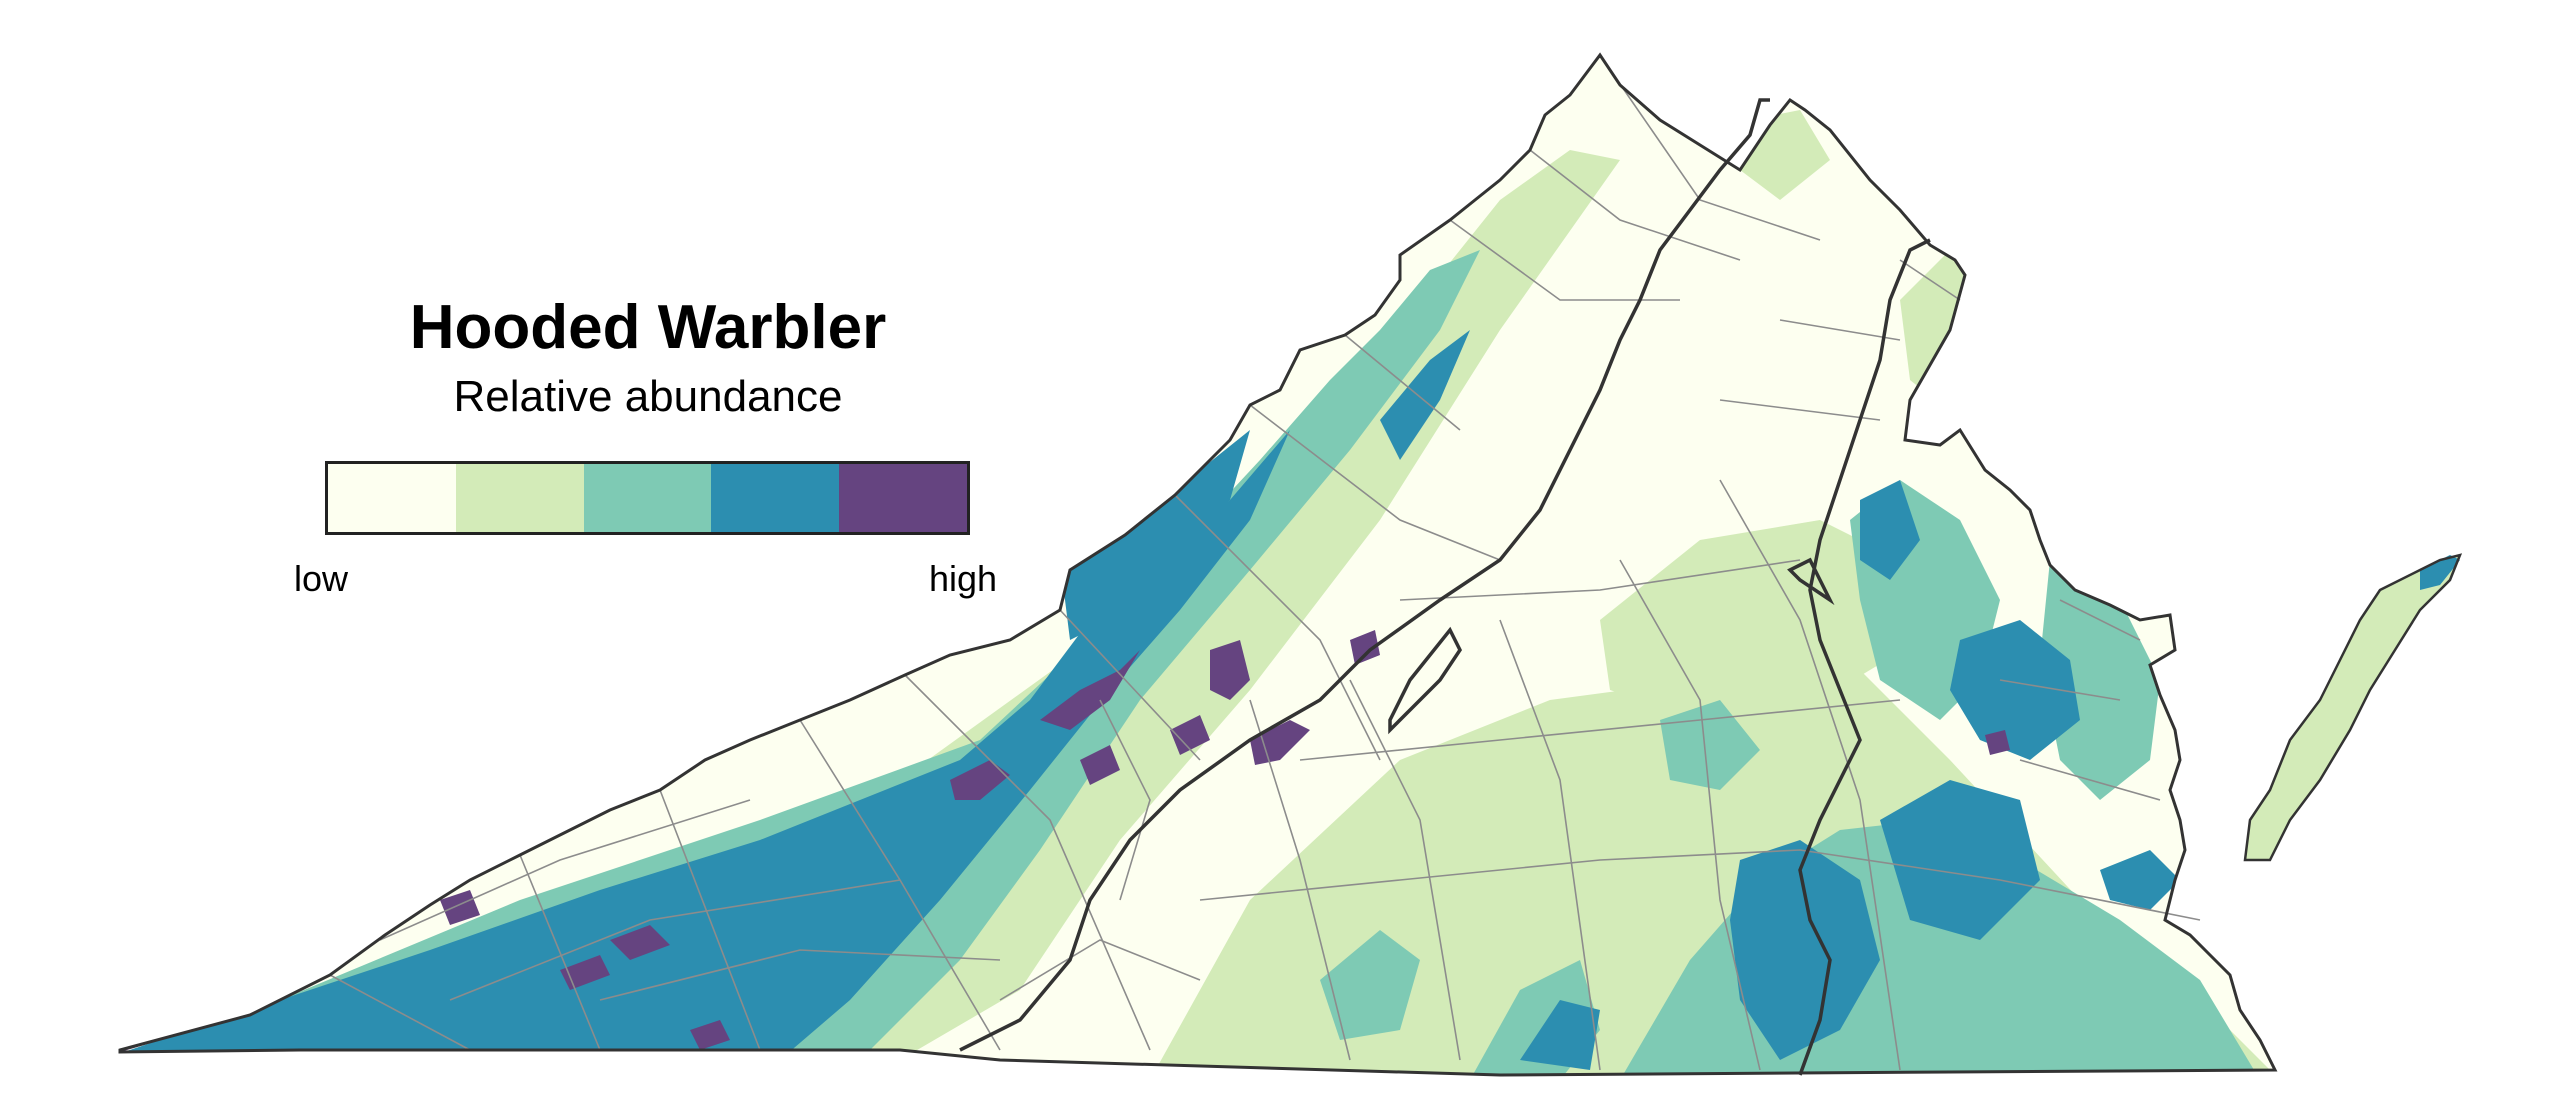  I want to click on eastern-shore-edge, so click(2440, 572).